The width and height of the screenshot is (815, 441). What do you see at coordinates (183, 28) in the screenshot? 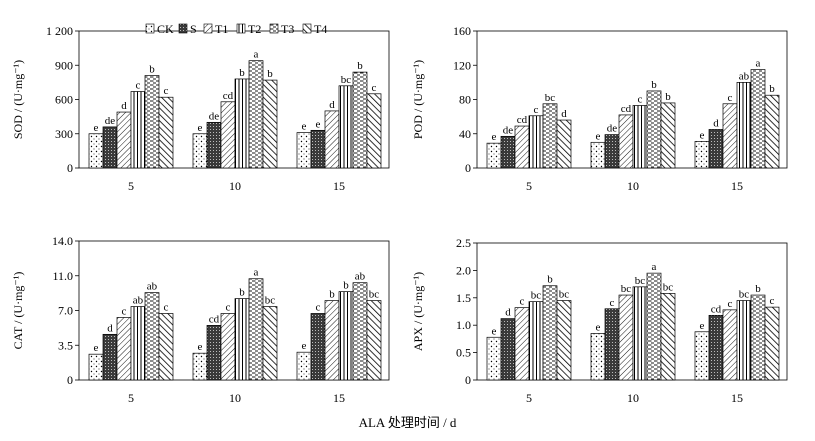
I see `legend-swatch-s` at bounding box center [183, 28].